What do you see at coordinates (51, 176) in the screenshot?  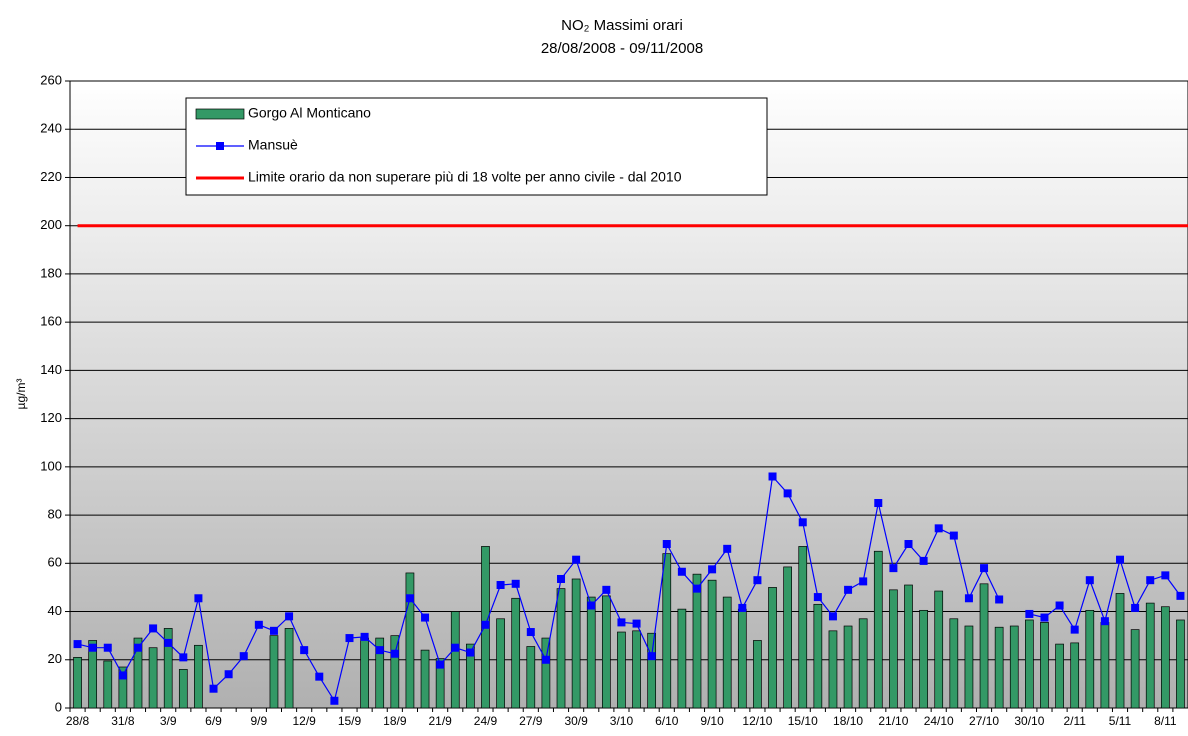 I see `y-tick-label: 220` at bounding box center [51, 176].